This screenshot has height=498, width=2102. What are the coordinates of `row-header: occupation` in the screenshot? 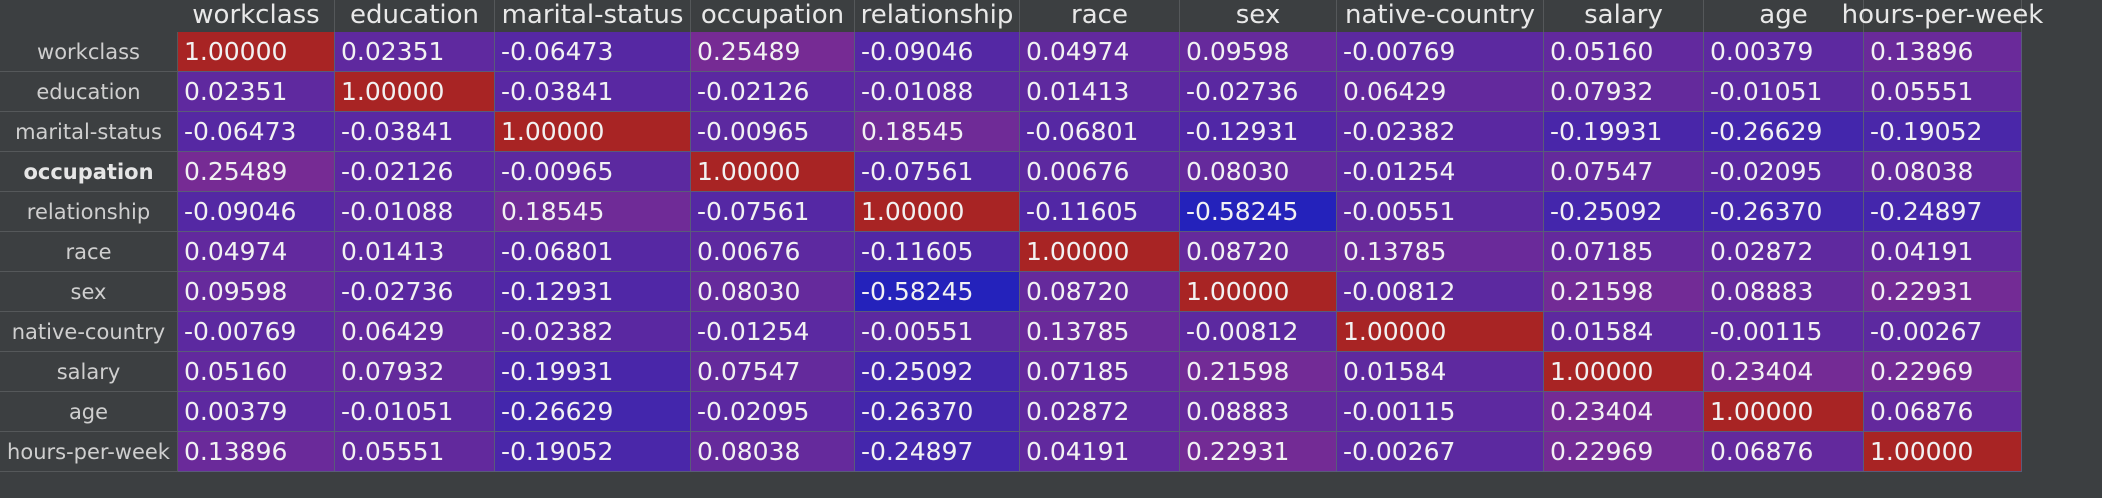 It's located at (89, 172).